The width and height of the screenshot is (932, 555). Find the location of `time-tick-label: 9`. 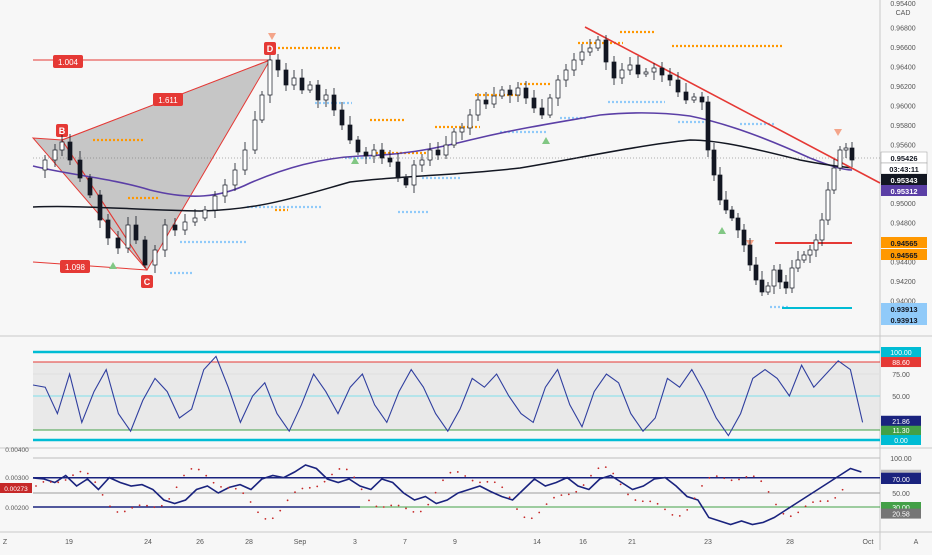

time-tick-label: 9 is located at coordinates (455, 542).